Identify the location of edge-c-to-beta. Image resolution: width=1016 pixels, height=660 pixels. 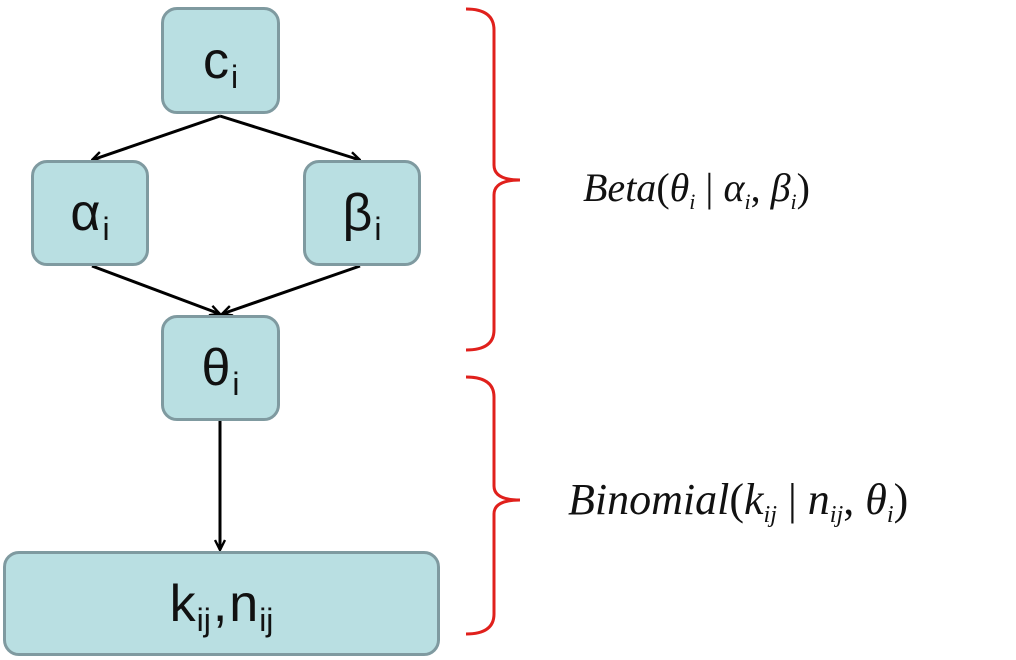
(289, 137).